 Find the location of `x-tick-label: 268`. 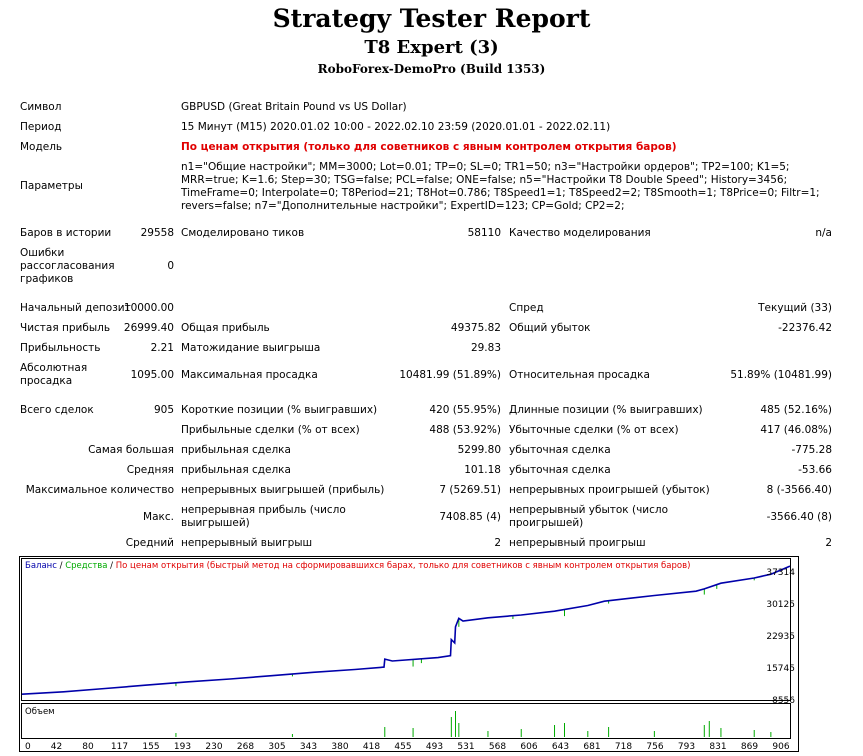

x-tick-label: 268 is located at coordinates (245, 747).